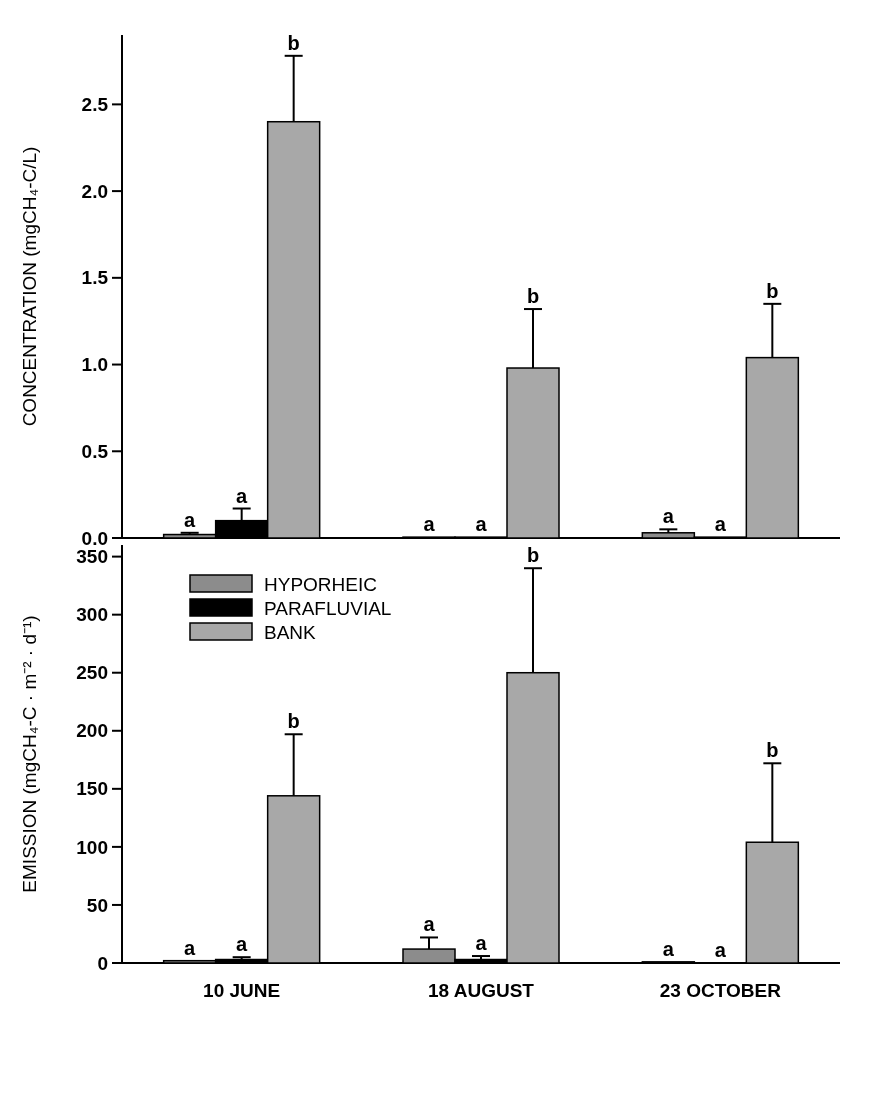  What do you see at coordinates (481, 990) in the screenshot?
I see `x-tick-label: 18 AUGUST` at bounding box center [481, 990].